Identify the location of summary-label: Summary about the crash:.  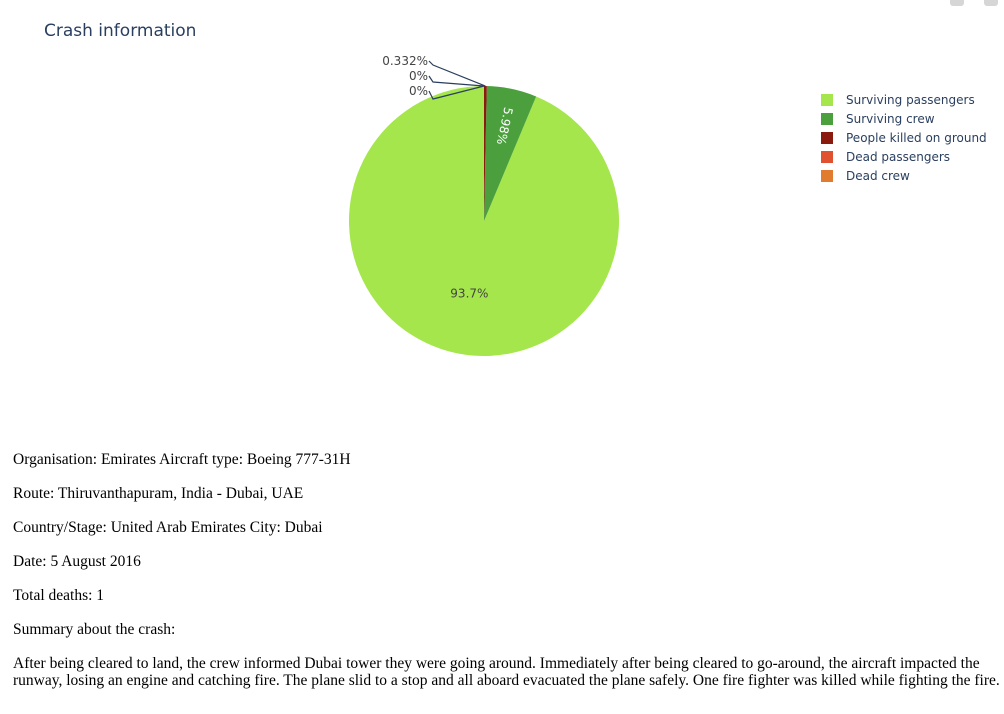
(94, 629).